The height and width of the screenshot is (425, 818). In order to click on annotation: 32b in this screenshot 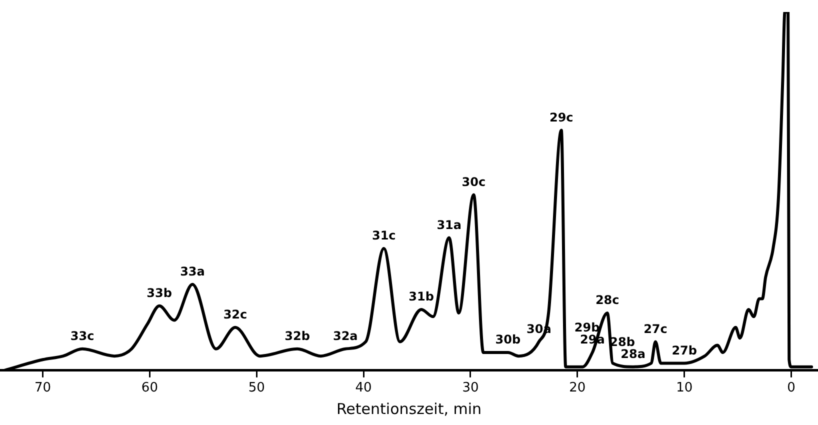, I will do `click(297, 336)`.